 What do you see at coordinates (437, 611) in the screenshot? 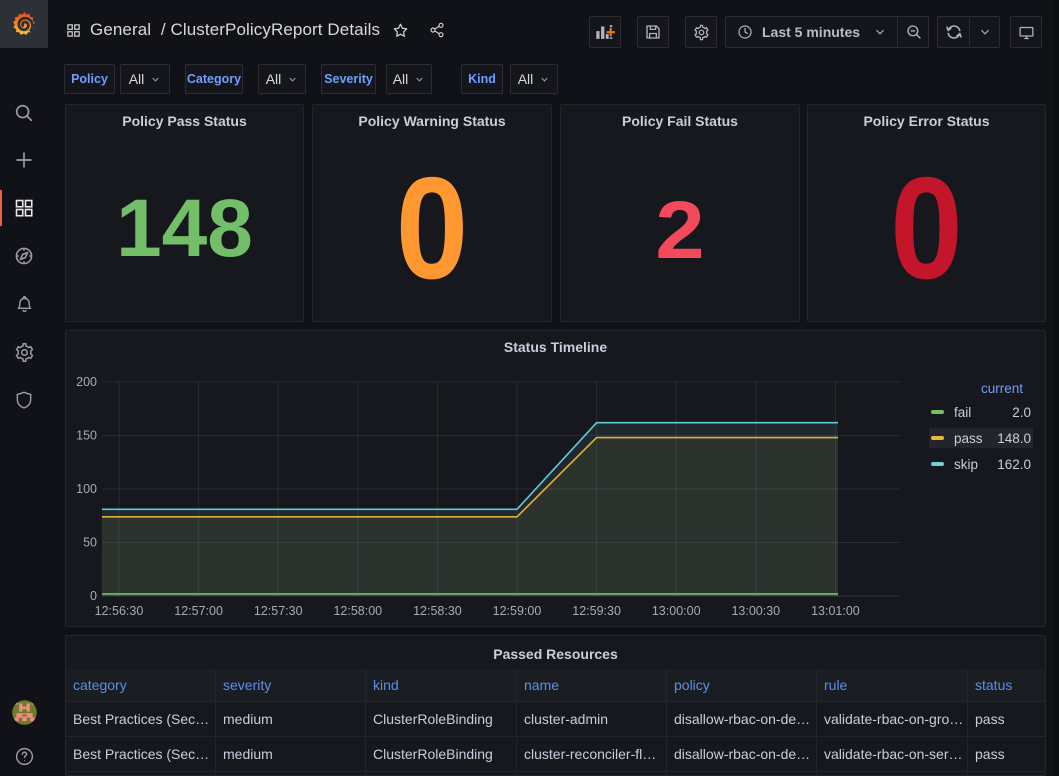
I see `svg-text: 12:58:30` at bounding box center [437, 611].